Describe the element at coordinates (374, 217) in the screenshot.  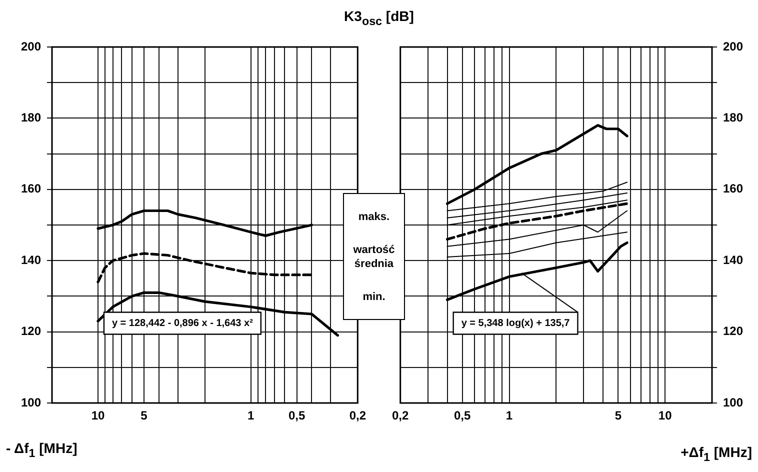
I see `text: maks.` at that location.